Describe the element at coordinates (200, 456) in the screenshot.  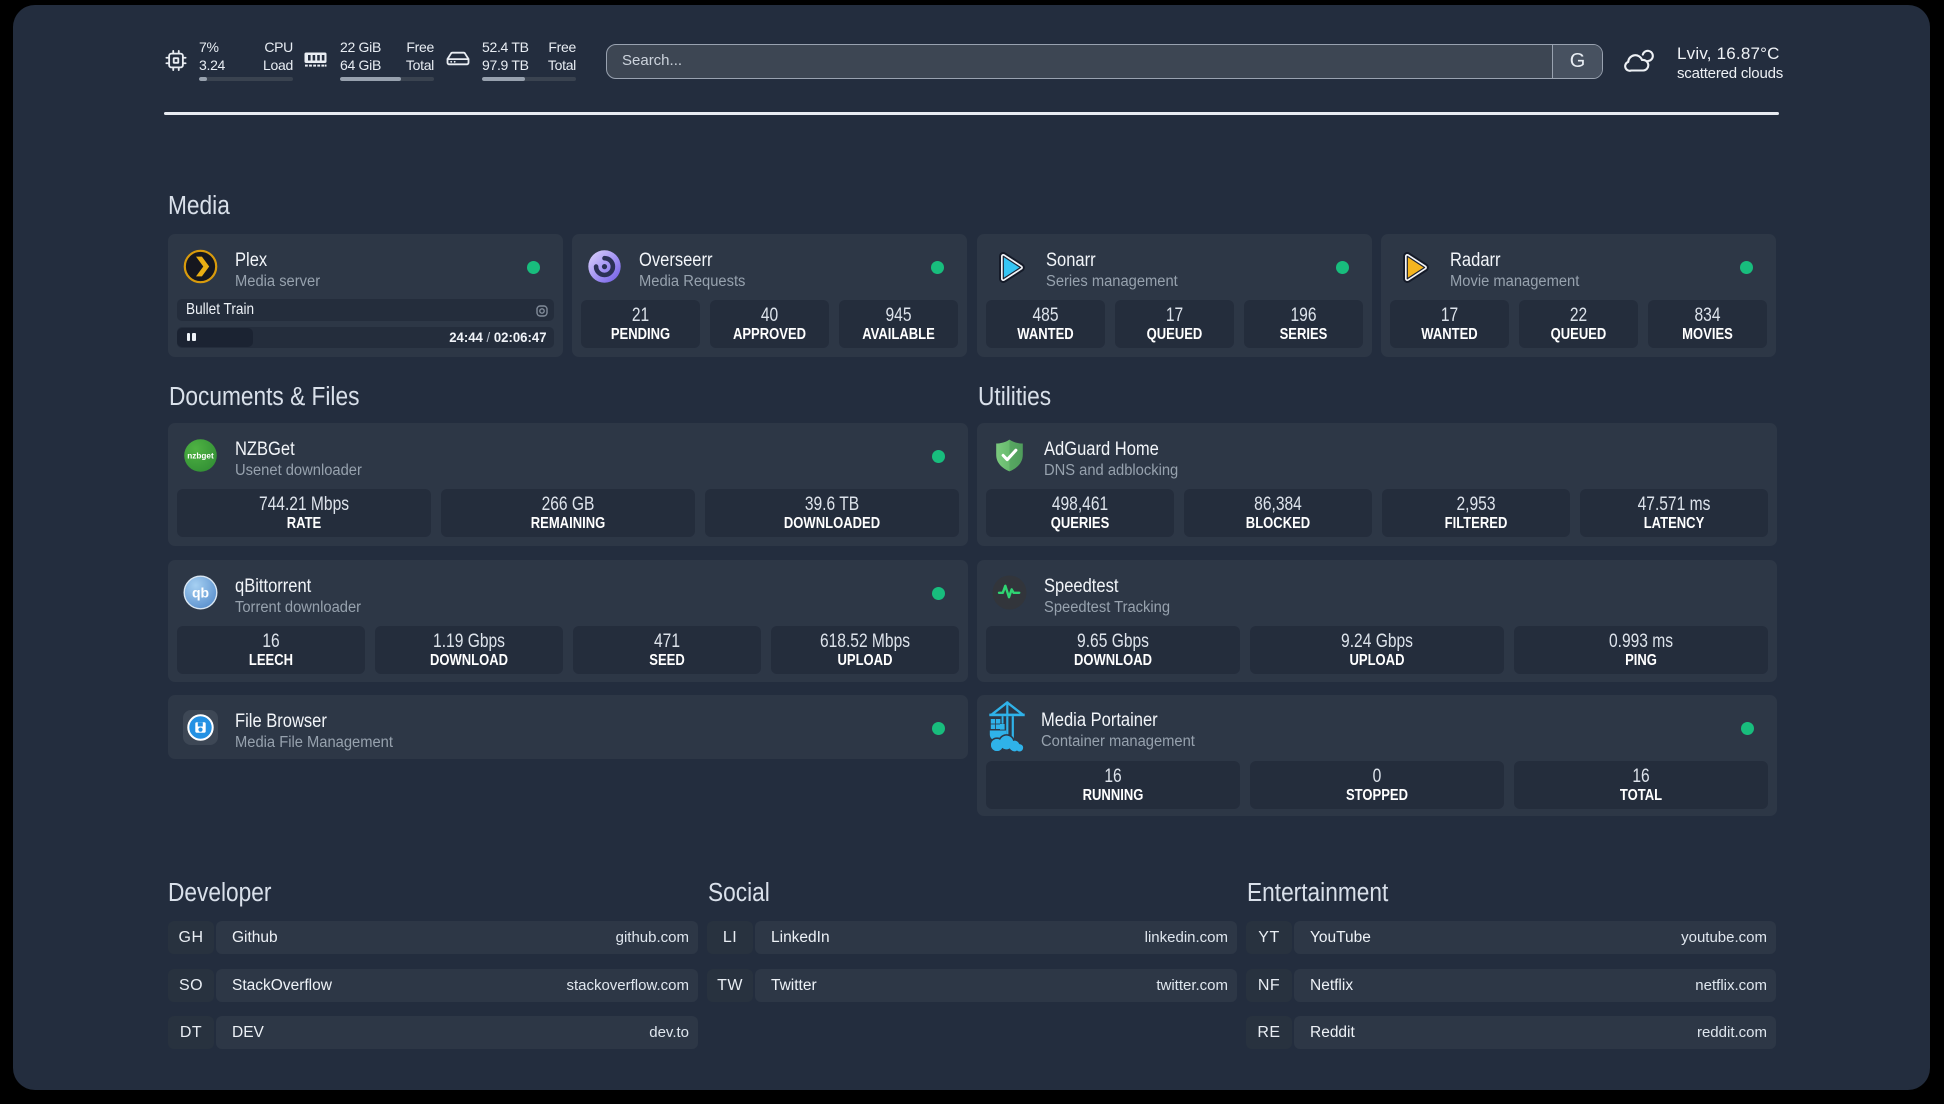
I see `svg-text: nzbget` at that location.